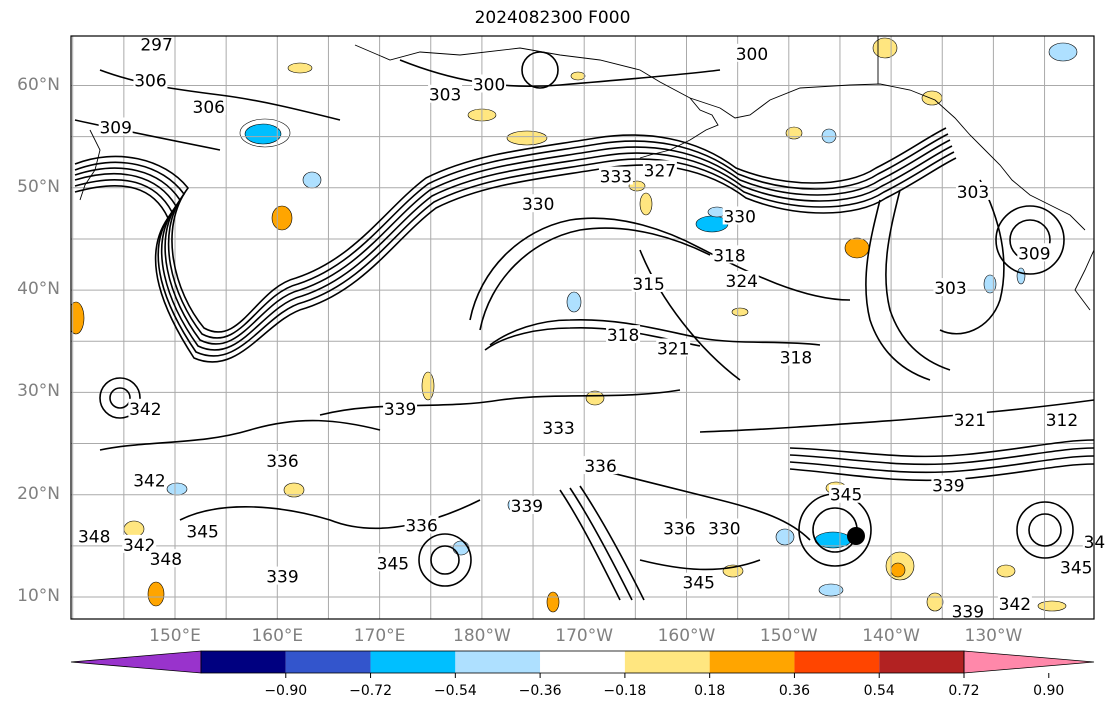  Describe the element at coordinates (38, 493) in the screenshot. I see `latitude-label: 20°N` at that location.